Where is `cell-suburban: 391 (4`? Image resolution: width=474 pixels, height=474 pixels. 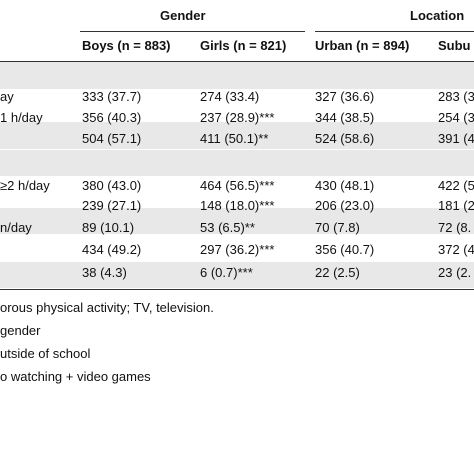 cell-suburban: 391 (4 is located at coordinates (456, 138).